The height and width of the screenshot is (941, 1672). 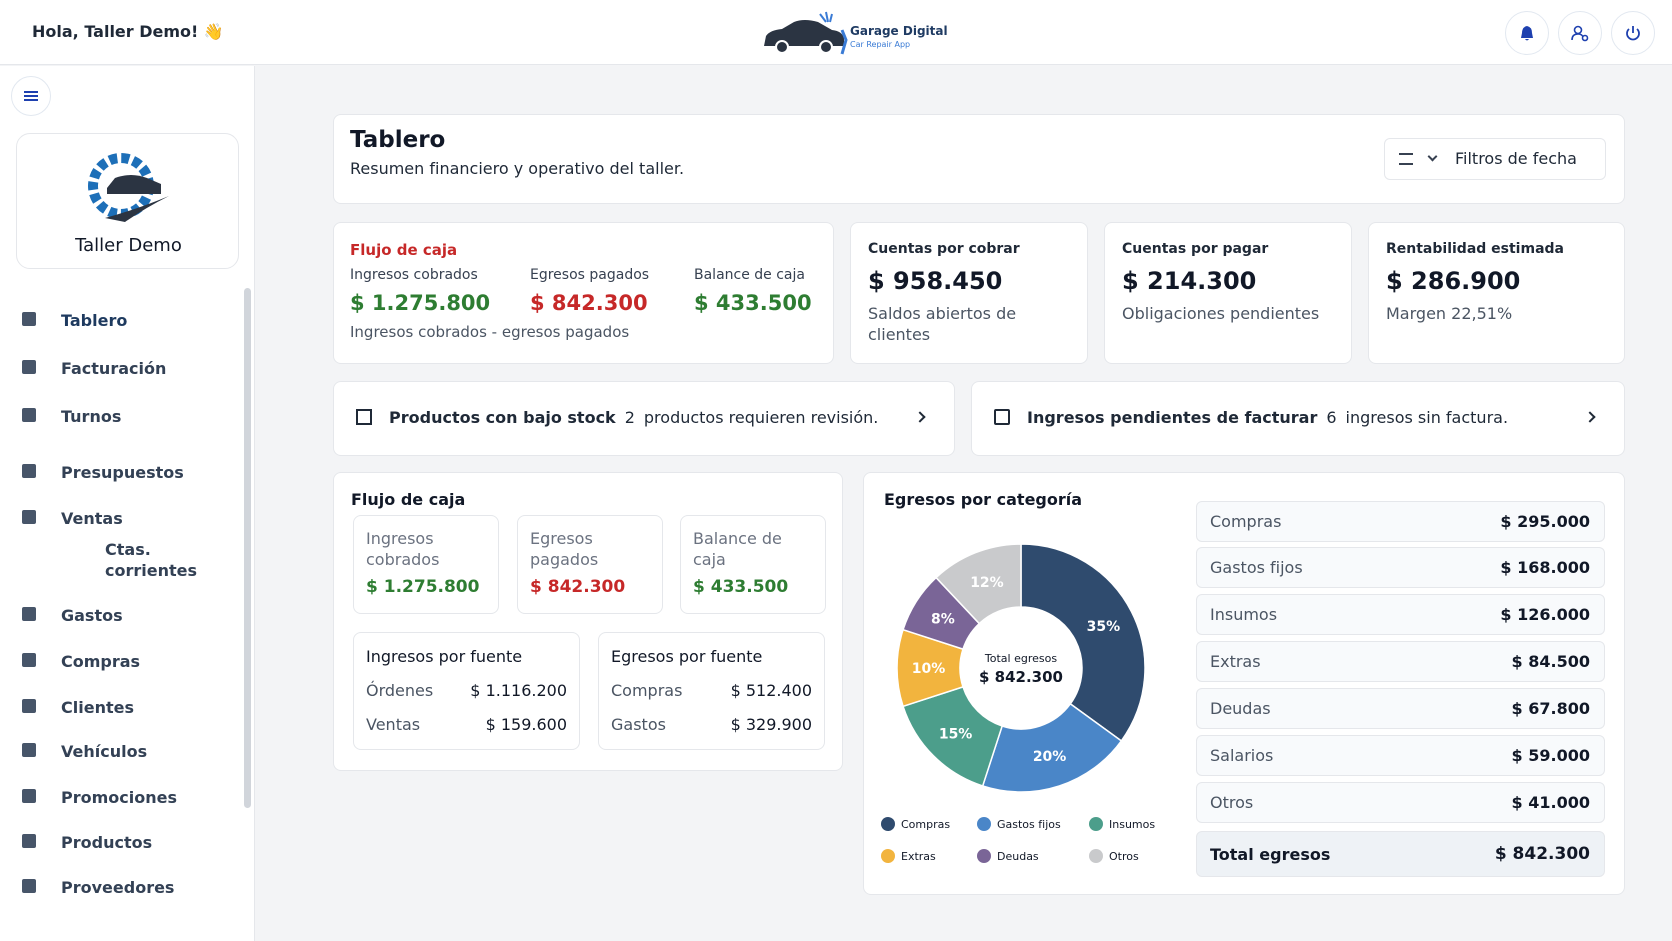 I want to click on menu-item: Turnos, so click(x=127, y=415).